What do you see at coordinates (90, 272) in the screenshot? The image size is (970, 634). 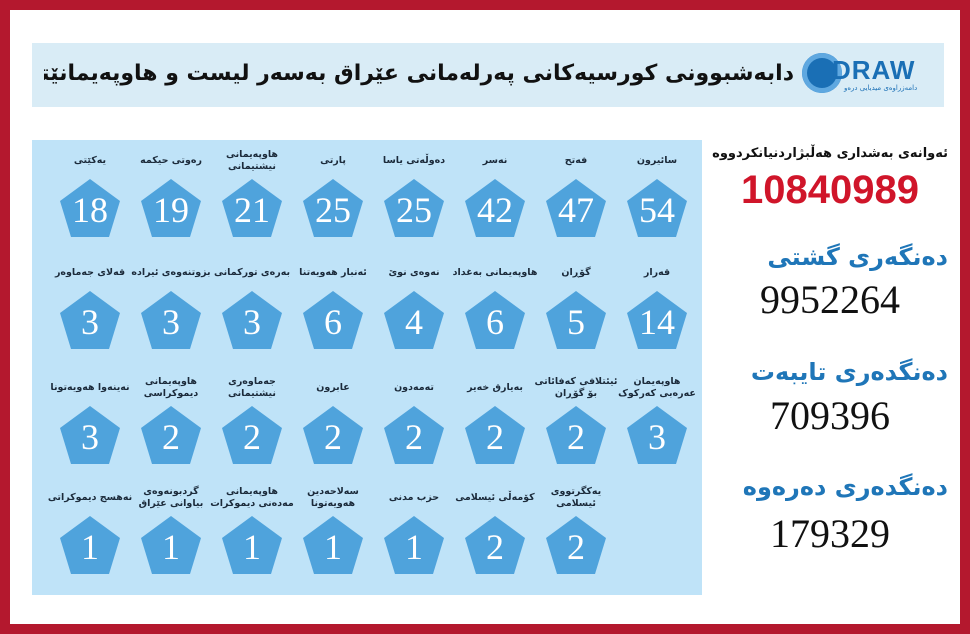 I see `party-name: قەلای جەماوەر` at bounding box center [90, 272].